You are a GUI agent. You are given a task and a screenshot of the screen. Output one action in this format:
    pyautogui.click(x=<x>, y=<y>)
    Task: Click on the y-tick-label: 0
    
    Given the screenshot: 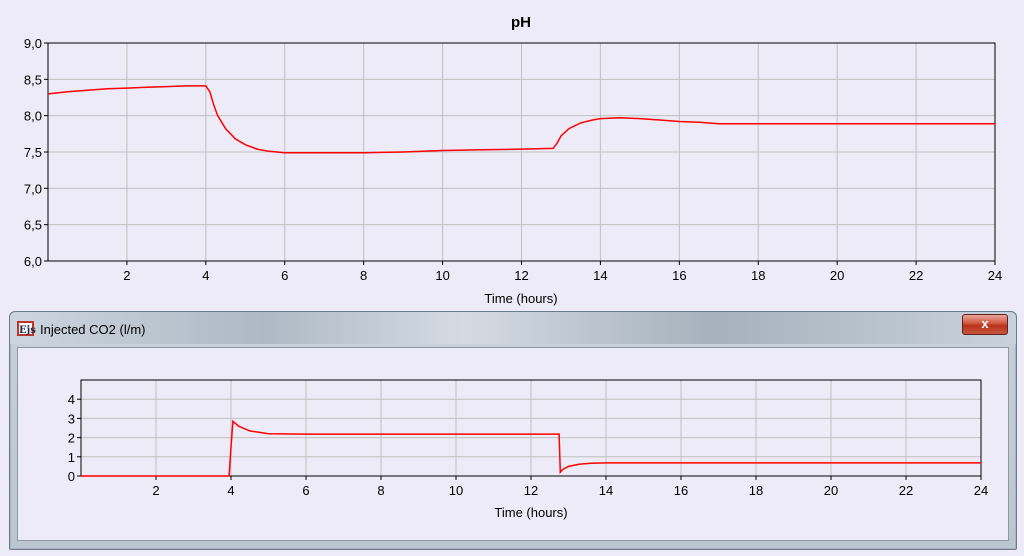 What is the action you would take?
    pyautogui.click(x=71, y=476)
    